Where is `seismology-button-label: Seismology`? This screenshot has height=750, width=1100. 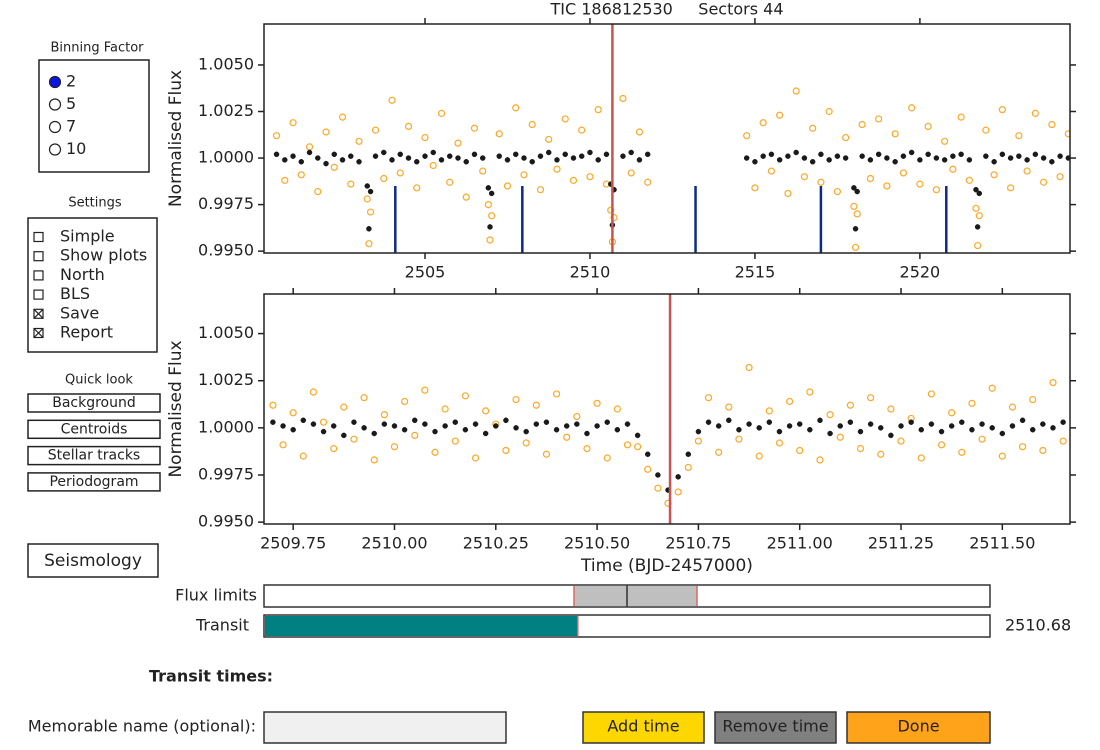
seismology-button-label: Seismology is located at coordinates (93, 561).